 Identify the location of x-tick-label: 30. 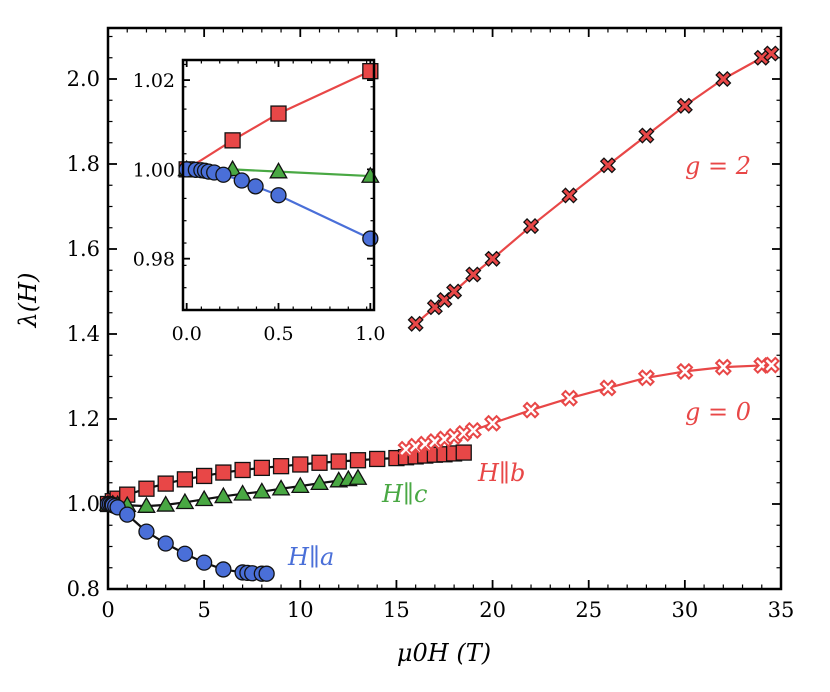
(684, 610).